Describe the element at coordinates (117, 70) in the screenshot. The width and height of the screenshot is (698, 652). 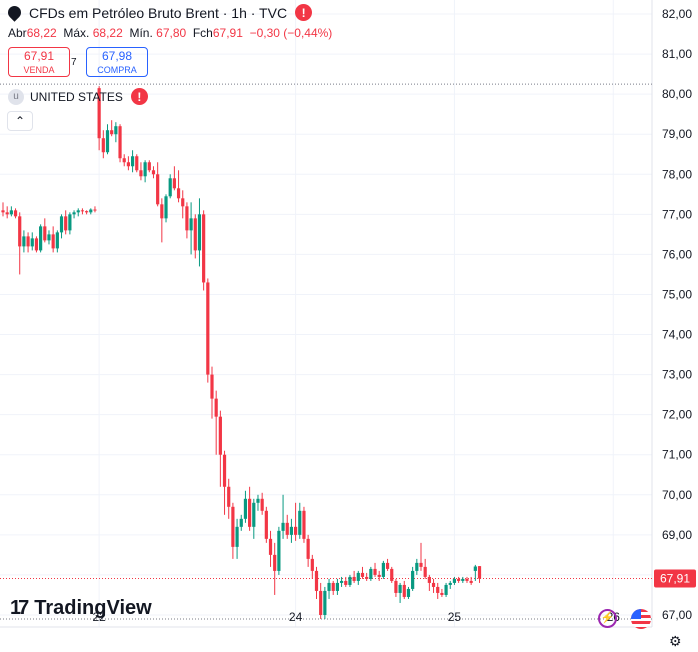
I see `buy-label: COMPRA` at that location.